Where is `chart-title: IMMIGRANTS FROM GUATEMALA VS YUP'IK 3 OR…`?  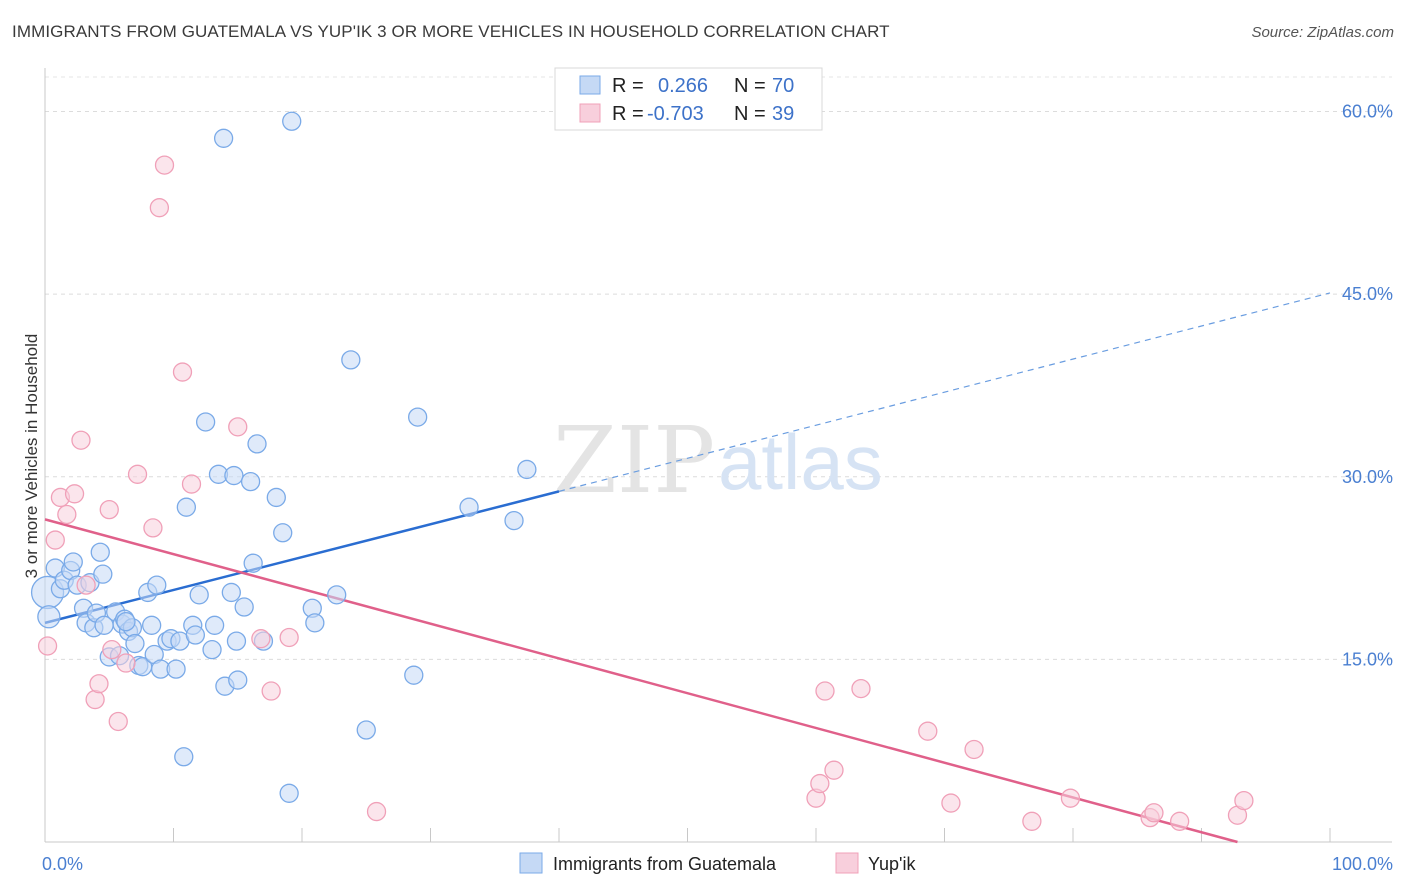 chart-title: IMMIGRANTS FROM GUATEMALA VS YUP'IK 3 OR… is located at coordinates (451, 31).